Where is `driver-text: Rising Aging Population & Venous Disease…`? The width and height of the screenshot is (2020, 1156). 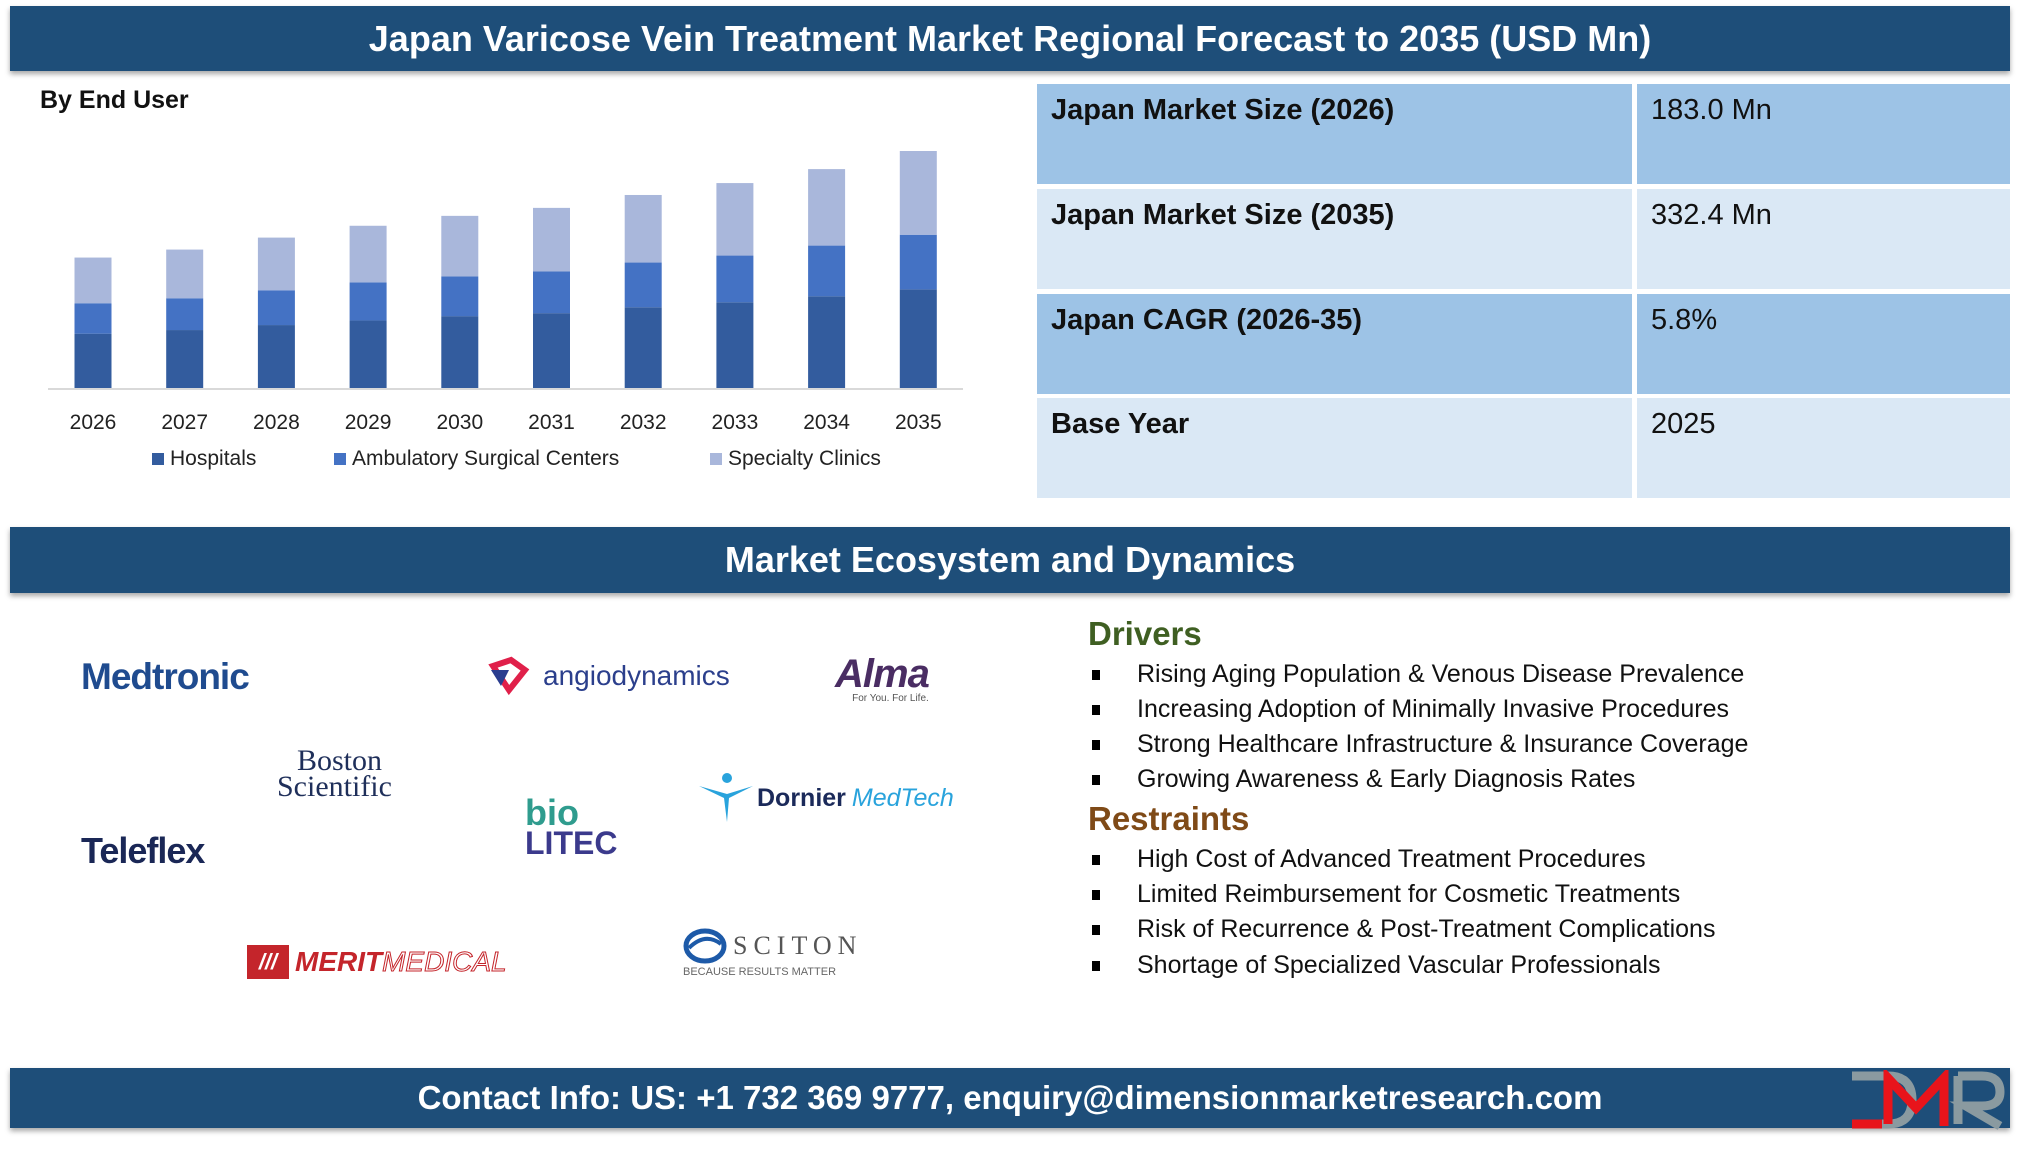 driver-text: Rising Aging Population & Venous Disease… is located at coordinates (1441, 674).